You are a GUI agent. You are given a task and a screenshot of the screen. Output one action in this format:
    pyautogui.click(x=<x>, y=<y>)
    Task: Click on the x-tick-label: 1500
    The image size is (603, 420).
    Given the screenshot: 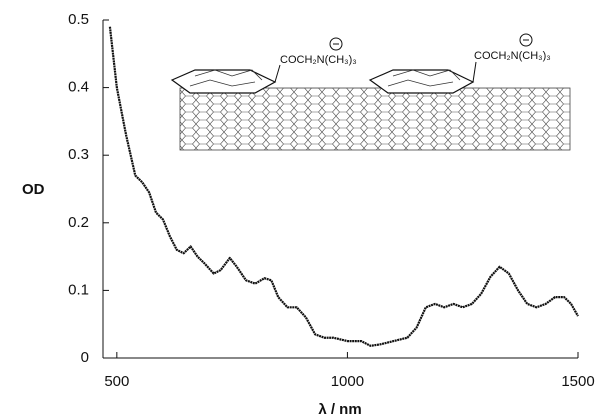 What is the action you would take?
    pyautogui.click(x=577, y=381)
    